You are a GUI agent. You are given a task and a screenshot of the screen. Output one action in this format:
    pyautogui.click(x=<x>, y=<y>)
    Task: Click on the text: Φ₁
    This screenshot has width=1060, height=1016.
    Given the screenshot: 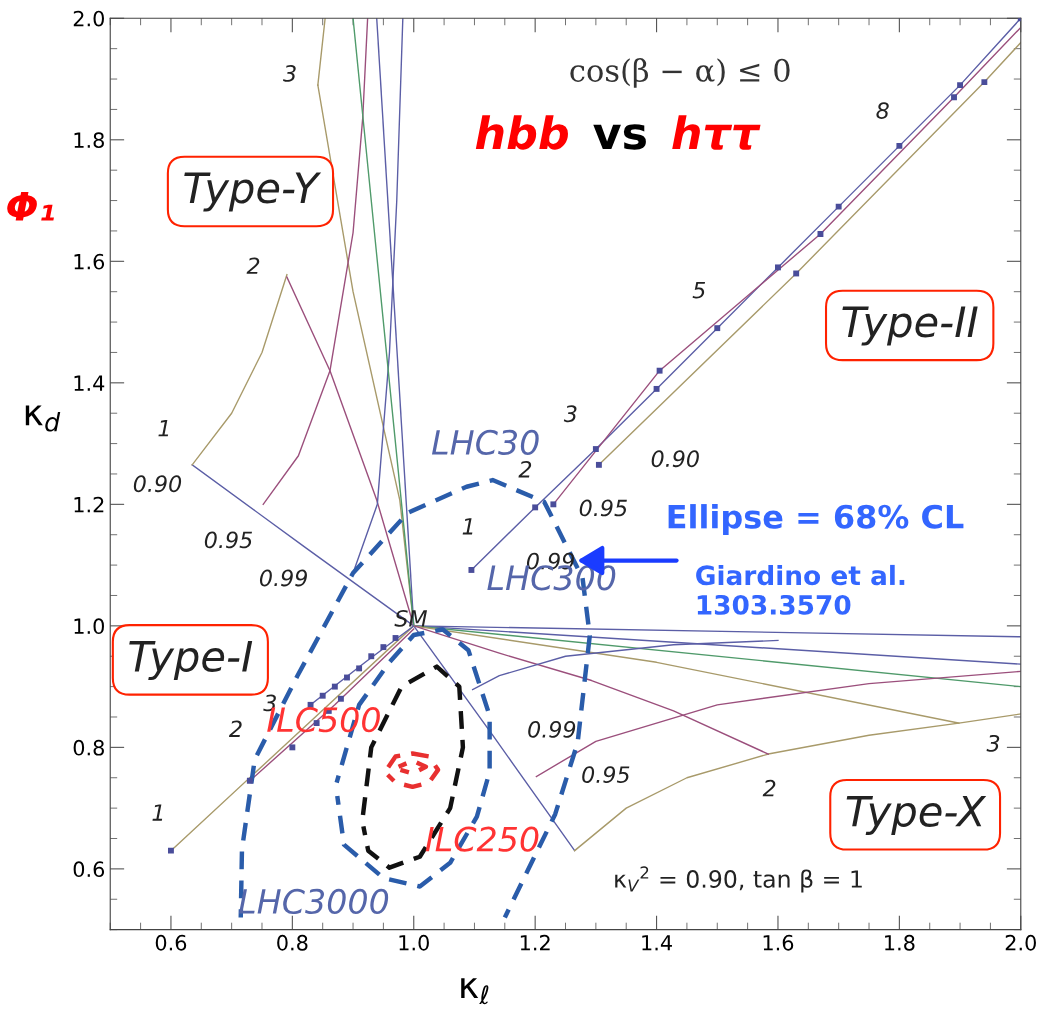 What is the action you would take?
    pyautogui.click(x=30, y=206)
    